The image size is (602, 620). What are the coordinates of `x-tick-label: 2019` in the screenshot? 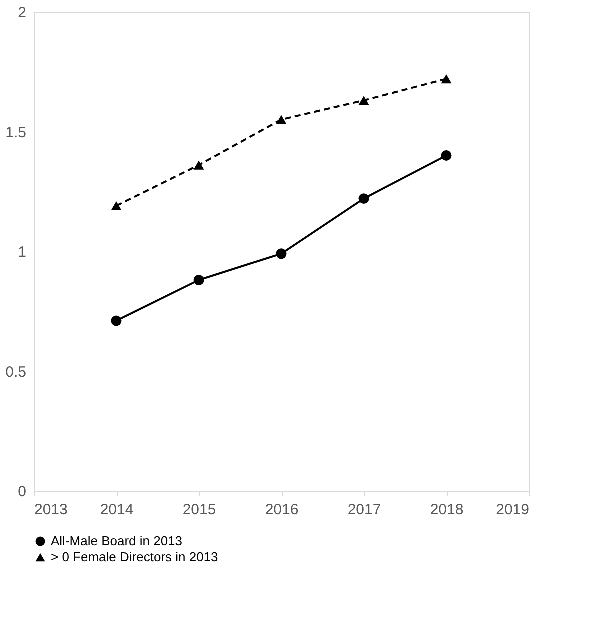 It's located at (513, 510).